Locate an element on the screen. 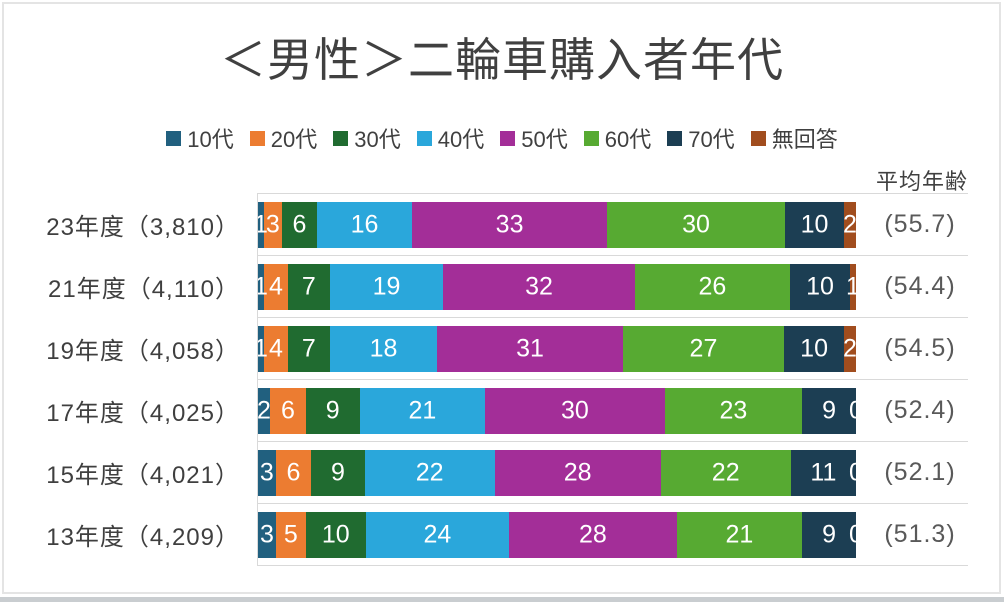 The width and height of the screenshot is (1004, 602). legend-label: 60代 is located at coordinates (628, 139).